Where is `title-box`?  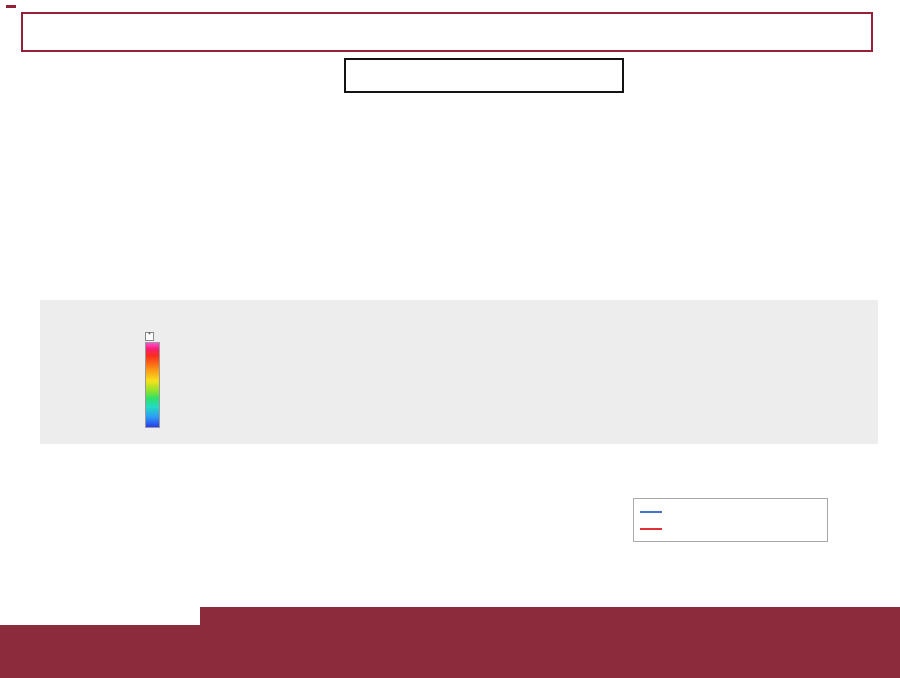
title-box is located at coordinates (447, 32).